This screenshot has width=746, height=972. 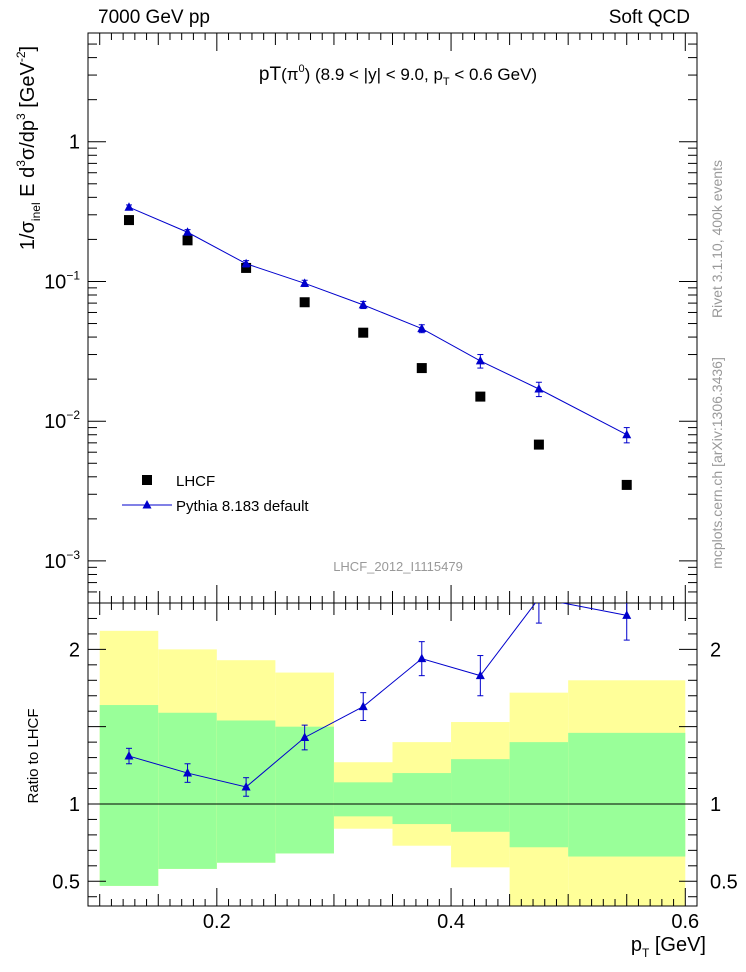 I want to click on ratio-y-tick-label-left: 1, so click(x=74, y=805).